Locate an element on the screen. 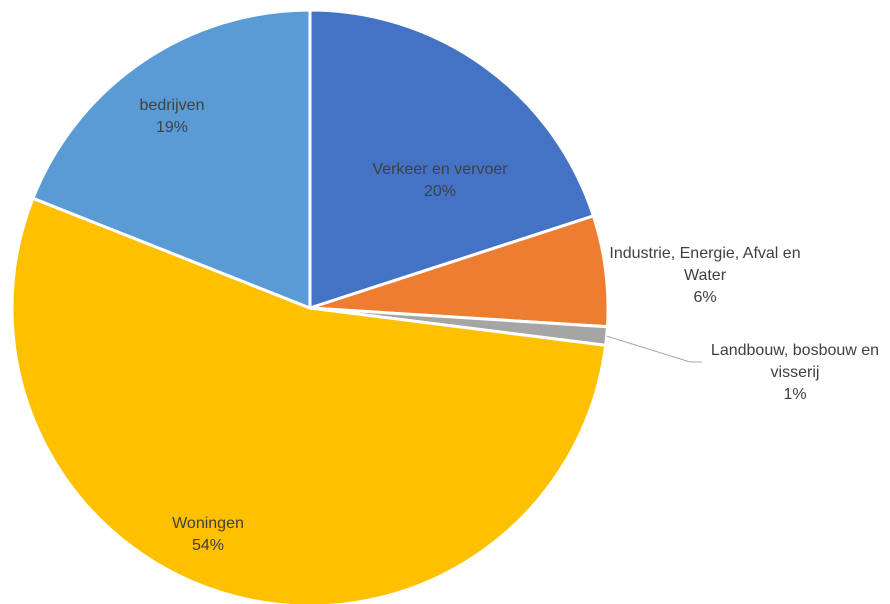 The height and width of the screenshot is (604, 890). category-label: Woningen is located at coordinates (208, 523).